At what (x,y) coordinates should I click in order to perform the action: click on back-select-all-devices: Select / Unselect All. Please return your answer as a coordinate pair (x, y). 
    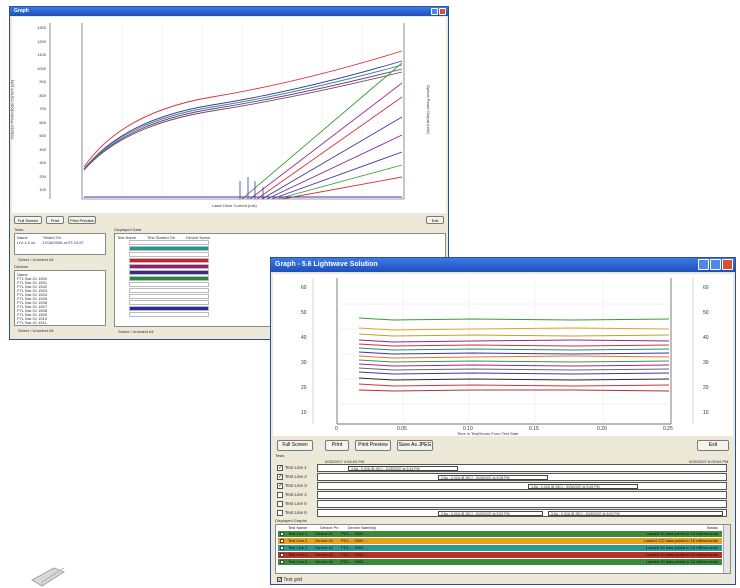
    Looking at the image, I should click on (36, 330).